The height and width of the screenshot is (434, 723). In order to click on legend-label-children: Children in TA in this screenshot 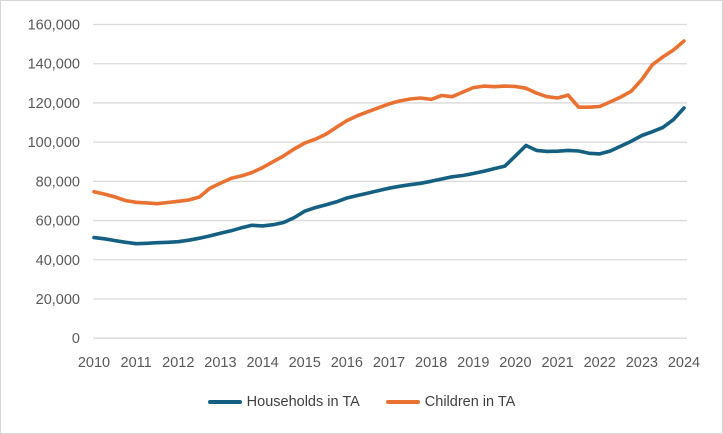, I will do `click(470, 402)`.